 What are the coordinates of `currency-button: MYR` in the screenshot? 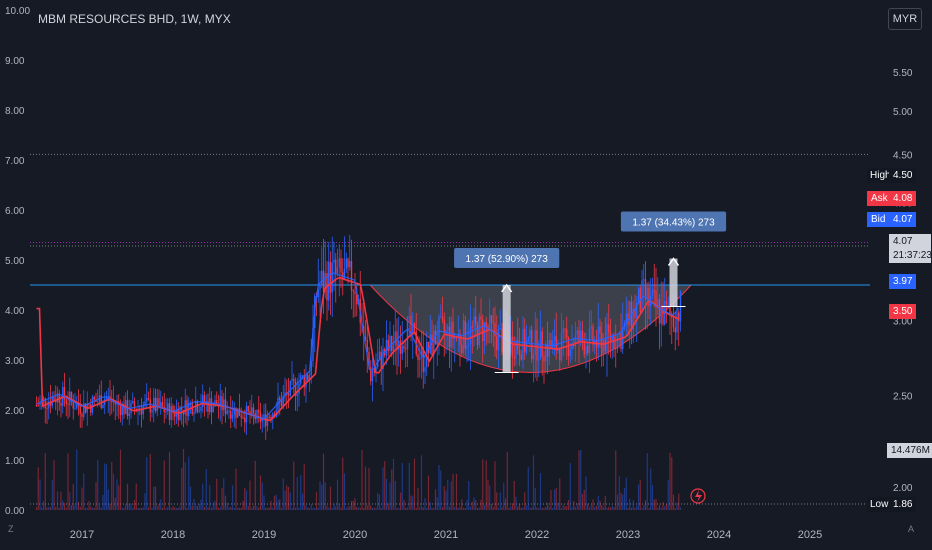 It's located at (905, 19).